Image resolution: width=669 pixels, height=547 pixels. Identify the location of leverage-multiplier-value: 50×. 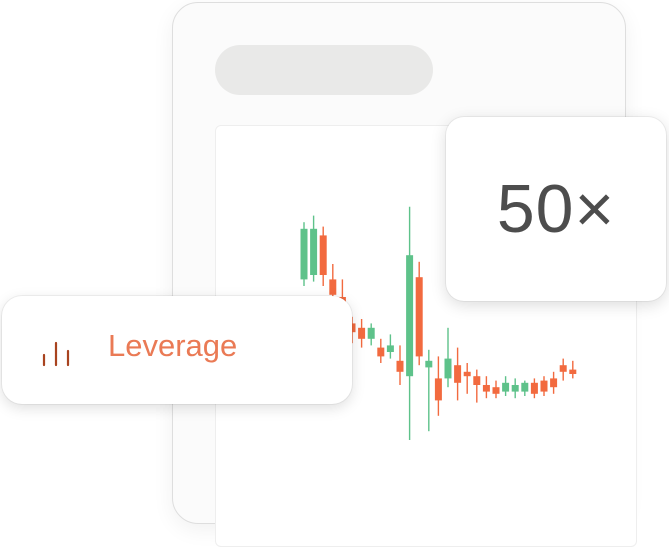
(556, 209).